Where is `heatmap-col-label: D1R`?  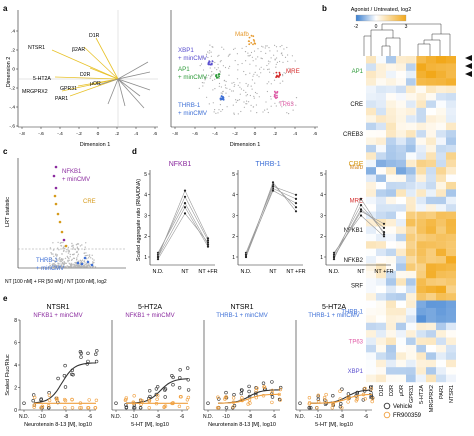 heatmap-col-label: D1R is located at coordinates (382, 390).